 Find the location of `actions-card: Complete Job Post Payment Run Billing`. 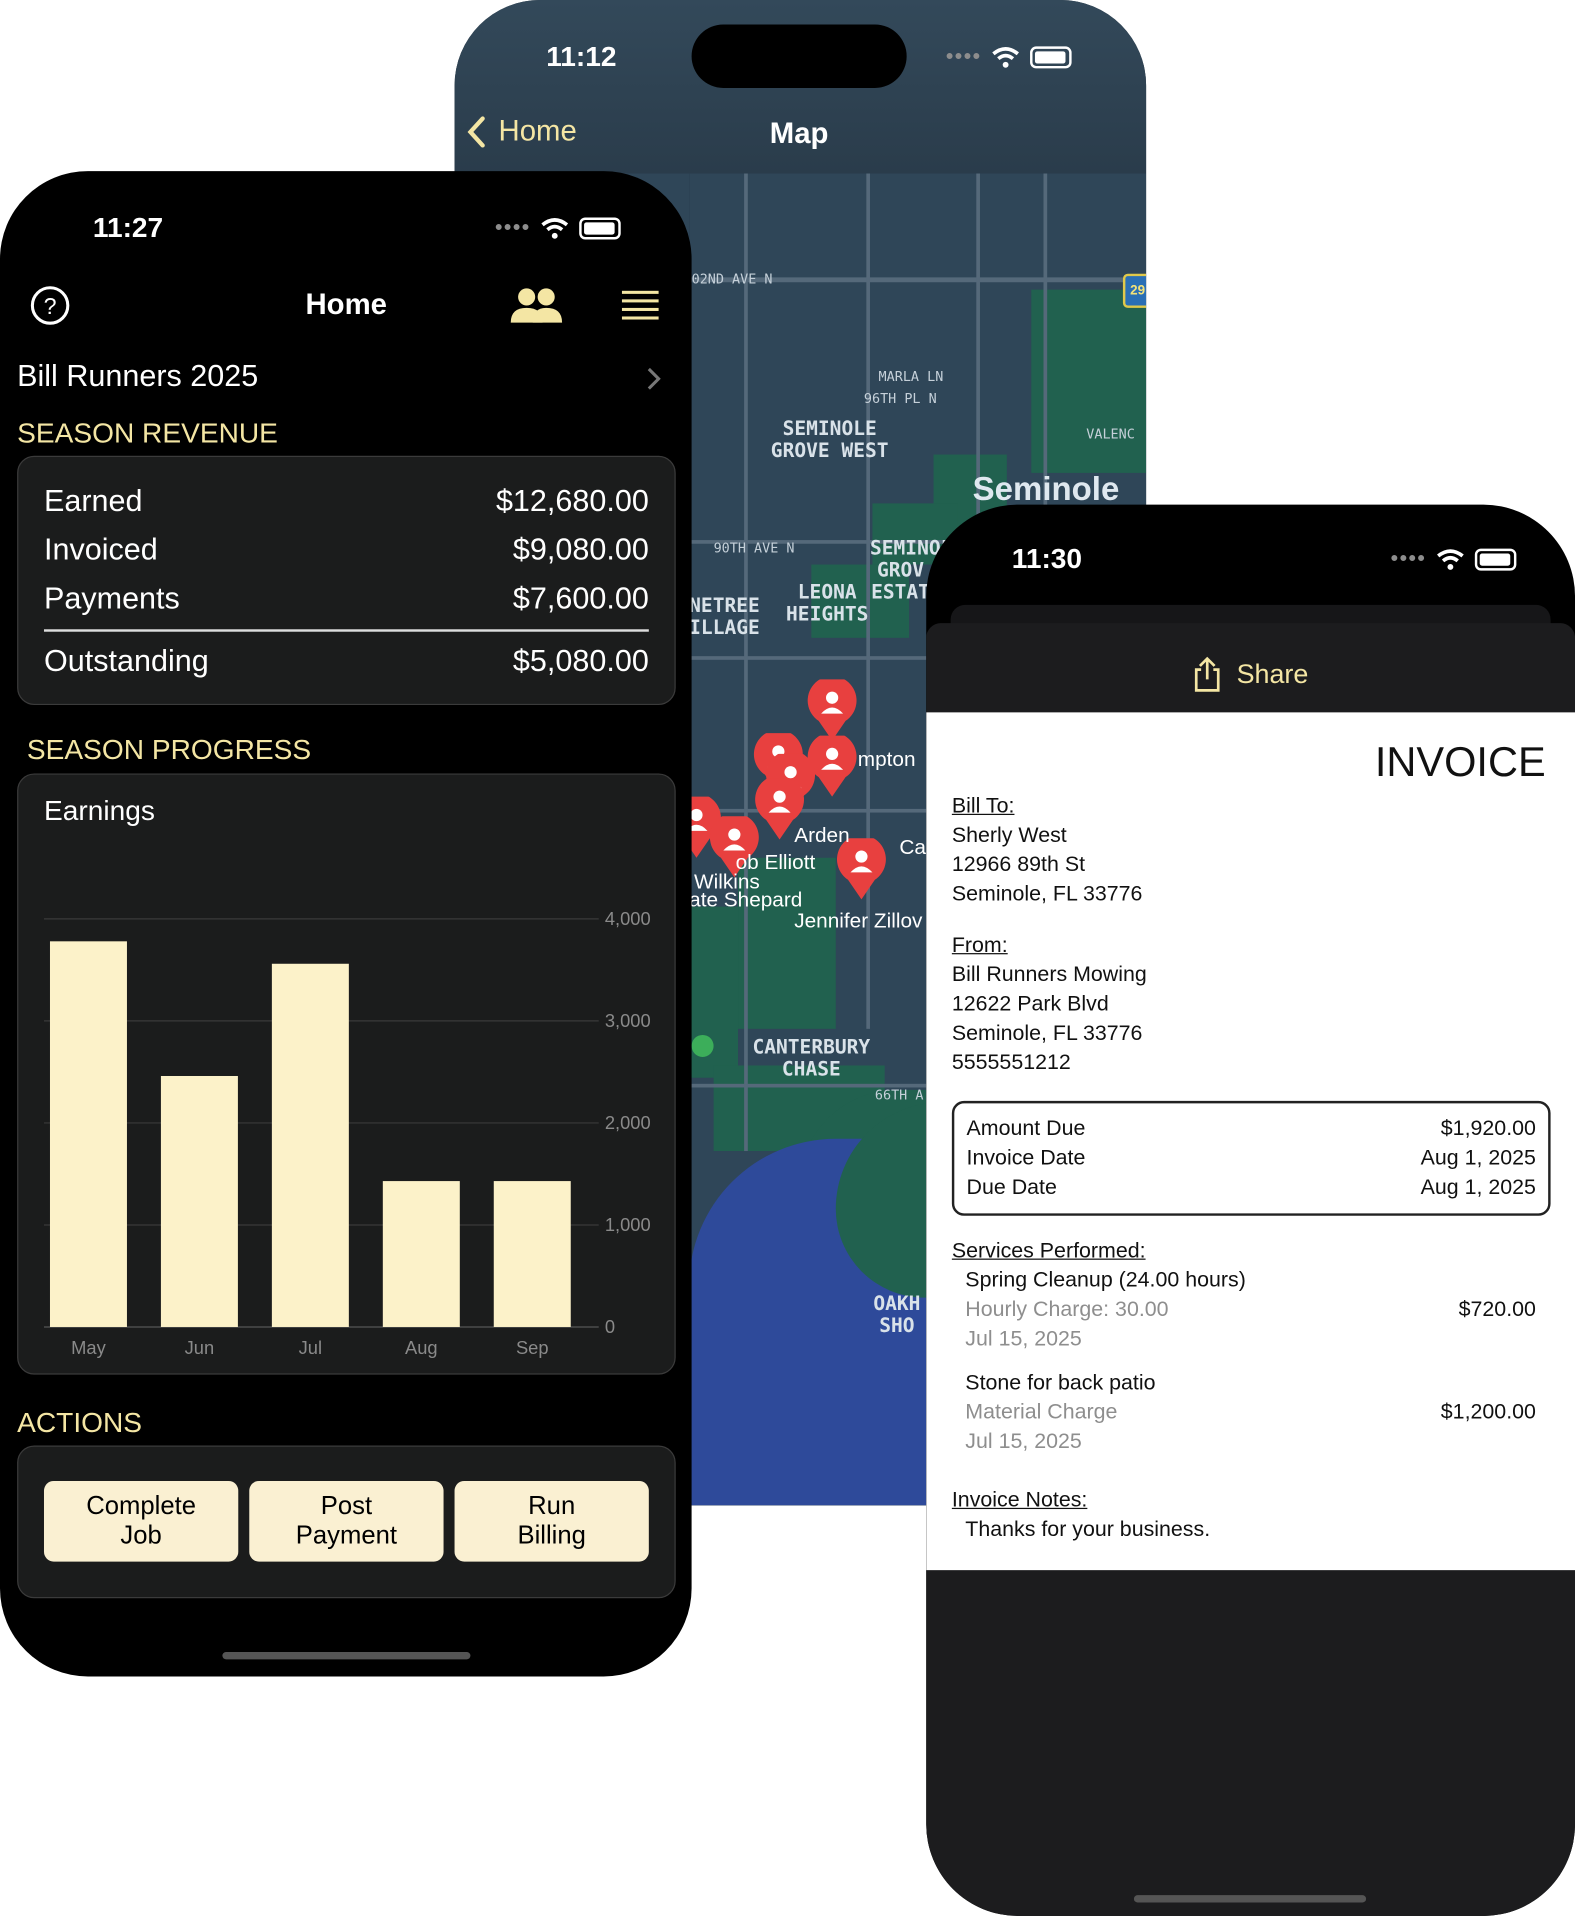

actions-card: Complete Job Post Payment Run Billing is located at coordinates (346, 1522).